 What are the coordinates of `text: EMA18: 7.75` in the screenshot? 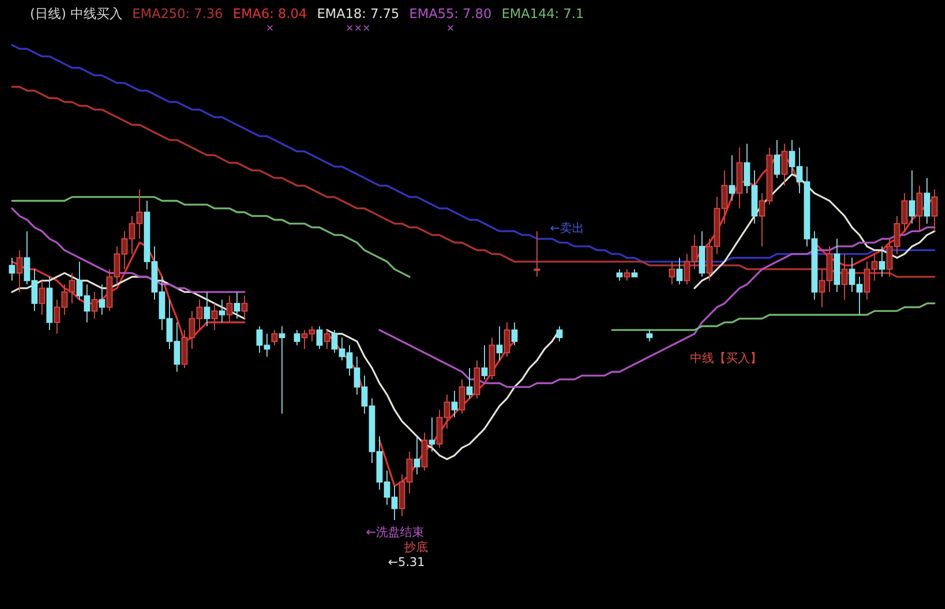 It's located at (358, 14).